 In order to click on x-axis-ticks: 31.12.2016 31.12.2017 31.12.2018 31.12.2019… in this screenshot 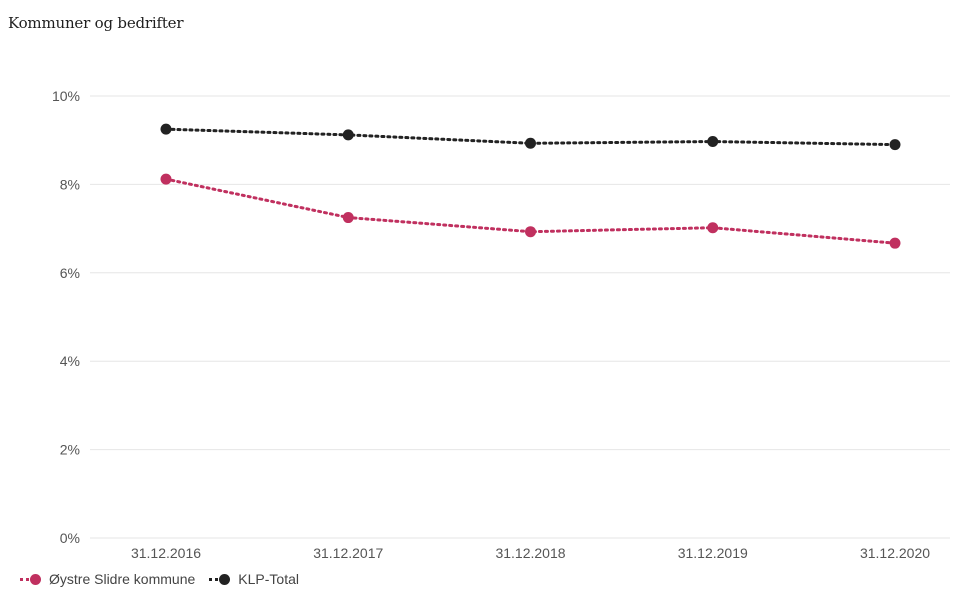, I will do `click(530, 553)`.